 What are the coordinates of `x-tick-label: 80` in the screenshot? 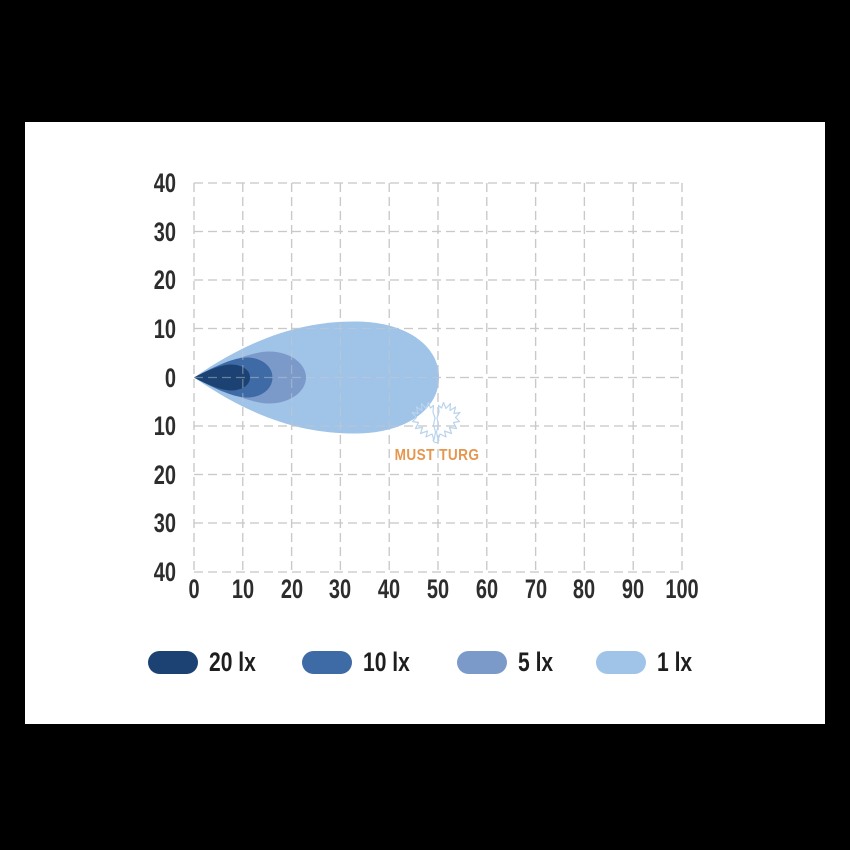 It's located at (584, 589).